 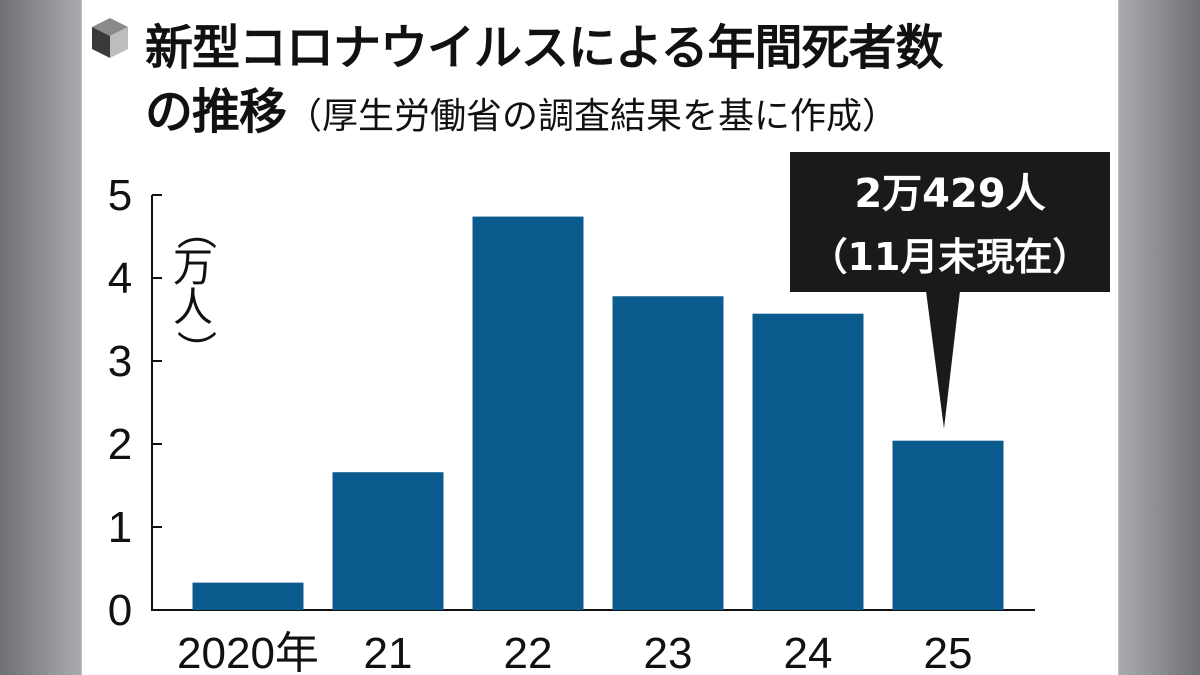 What do you see at coordinates (120, 444) in the screenshot?
I see `y-tick-label: 2` at bounding box center [120, 444].